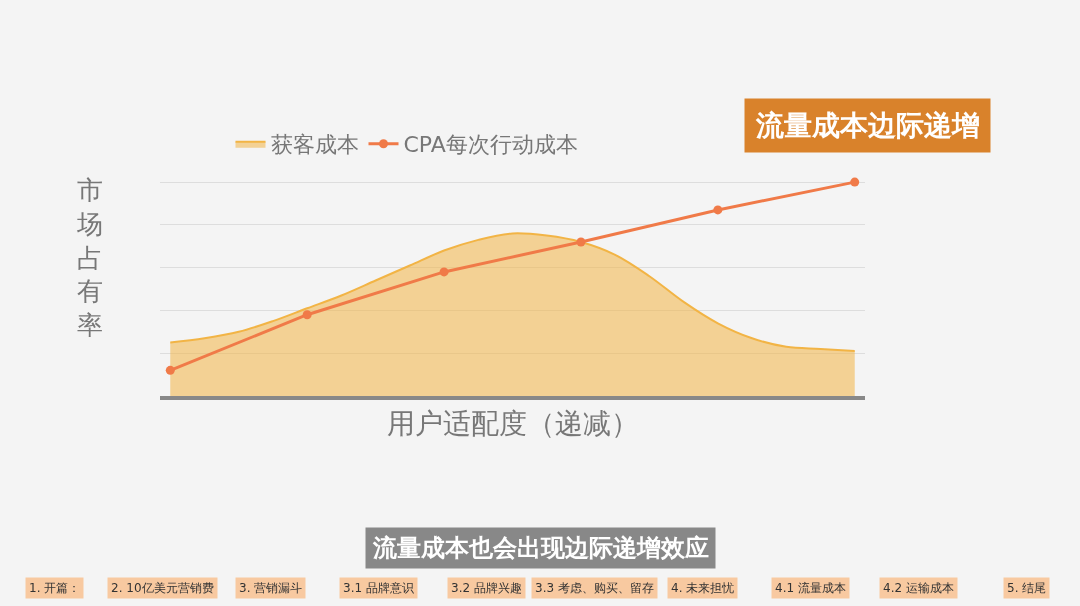 The image size is (1080, 606). What do you see at coordinates (867, 125) in the screenshot?
I see `chart-title: 流量成本边际递增` at bounding box center [867, 125].